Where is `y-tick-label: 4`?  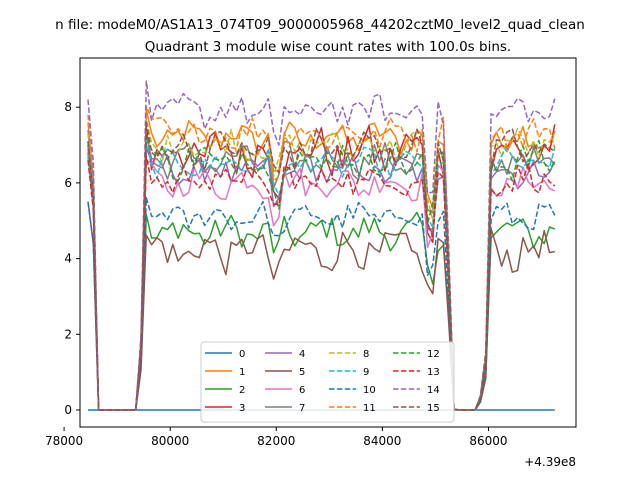 y-tick-label: 4 is located at coordinates (68, 259).